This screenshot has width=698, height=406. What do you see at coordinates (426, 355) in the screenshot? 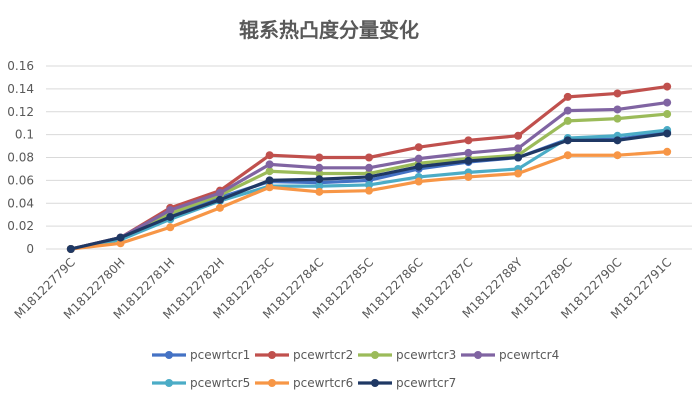
I see `legend-label: pcewrtcr3` at bounding box center [426, 355].